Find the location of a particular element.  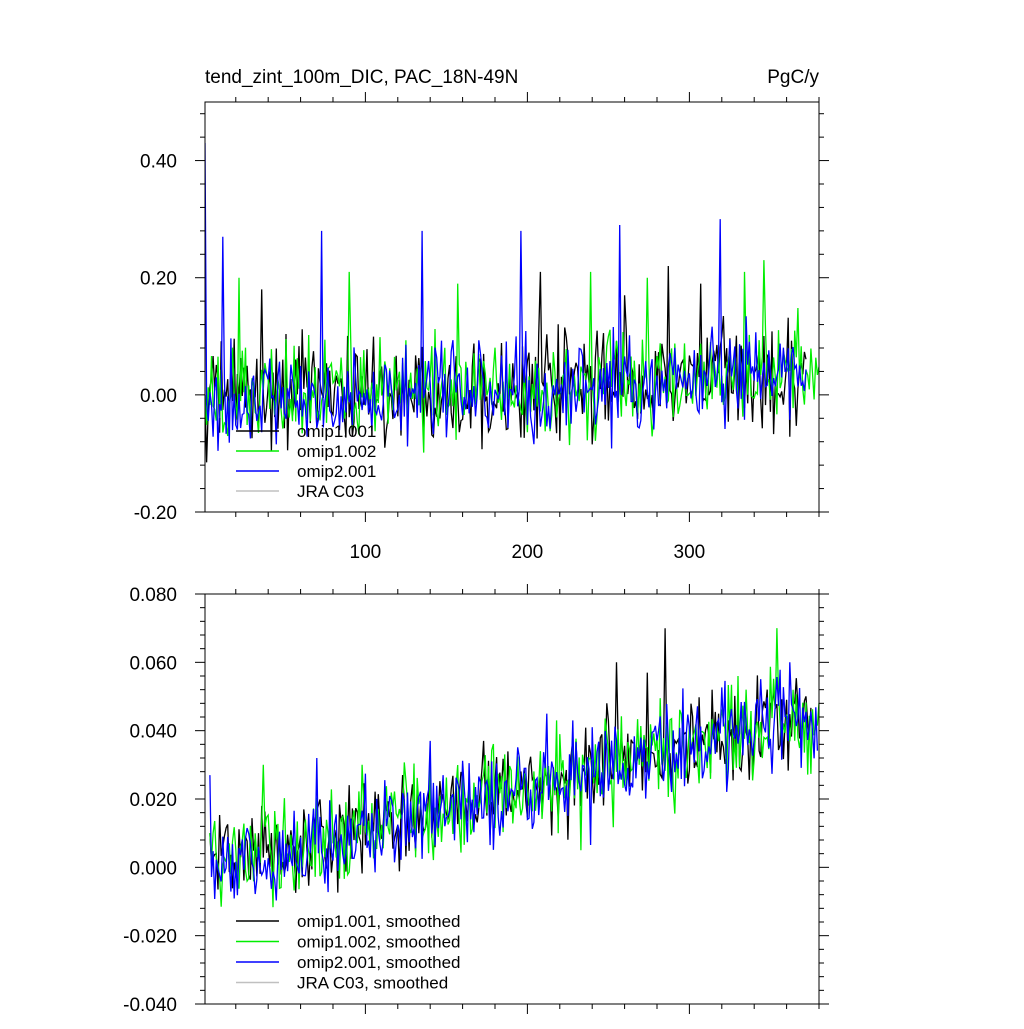

legend-label-jra-c03: JRA C03 is located at coordinates (330, 491).